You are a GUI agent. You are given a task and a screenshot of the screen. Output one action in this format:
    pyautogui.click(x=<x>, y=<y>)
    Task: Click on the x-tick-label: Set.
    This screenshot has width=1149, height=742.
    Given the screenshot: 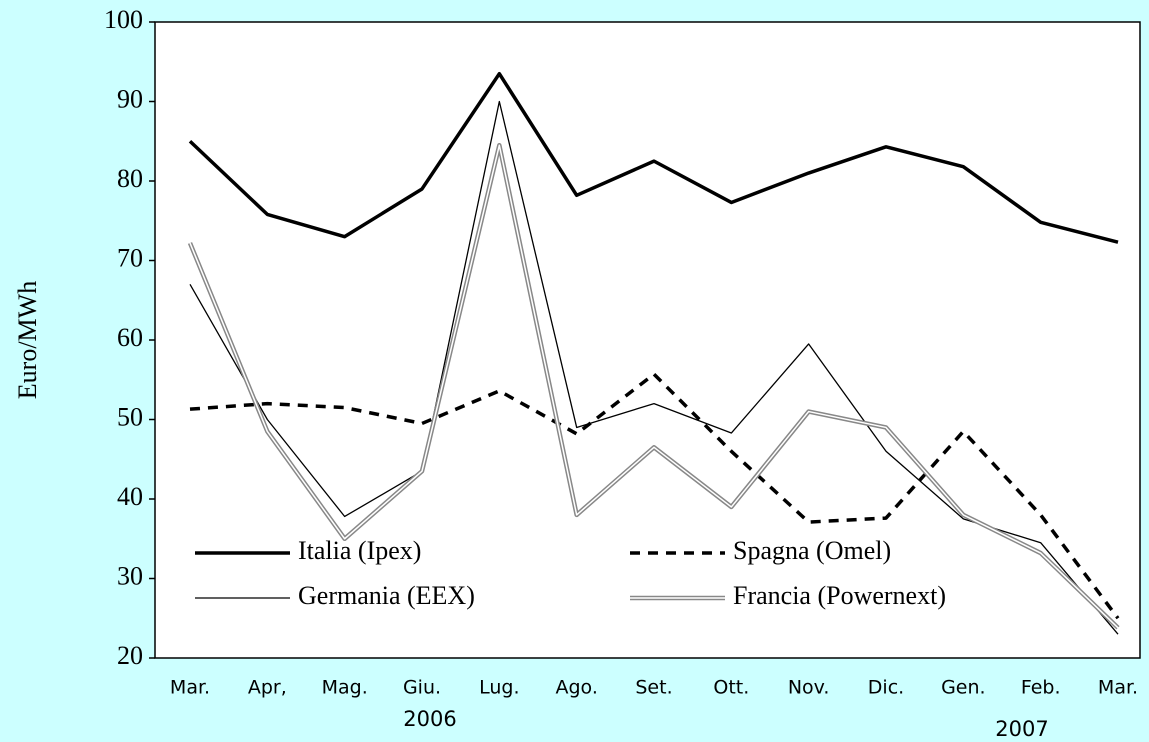 What is the action you would take?
    pyautogui.click(x=653, y=688)
    